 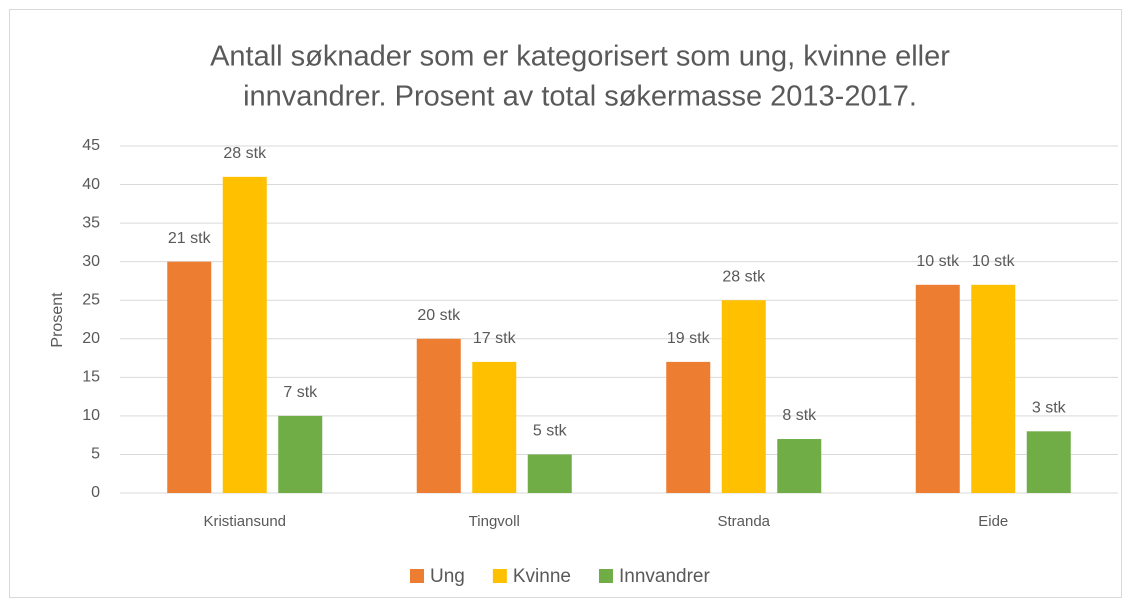 I want to click on y-tick-label: 5, so click(x=95, y=454).